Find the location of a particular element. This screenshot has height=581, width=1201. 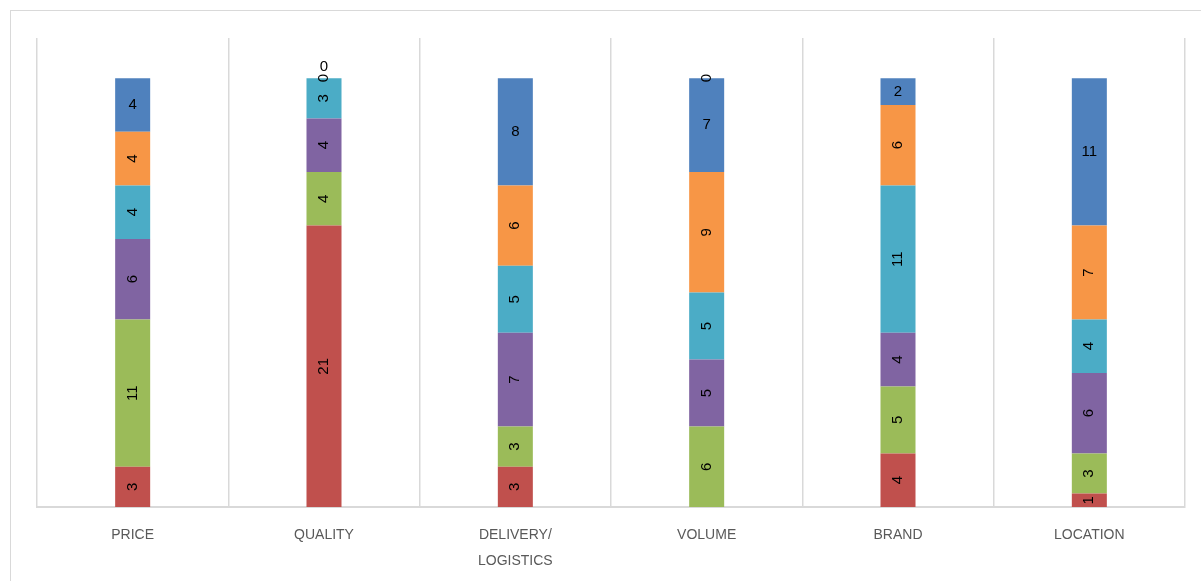

data-label: 1 is located at coordinates (1088, 500).